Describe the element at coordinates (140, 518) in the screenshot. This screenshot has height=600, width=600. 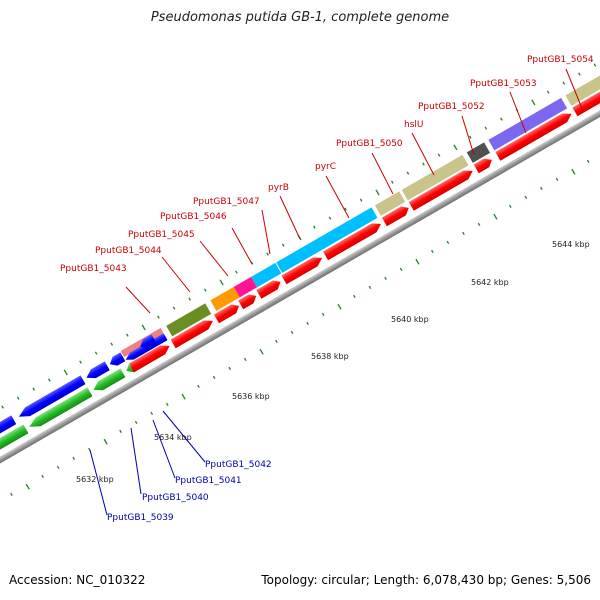
I see `gene-label: PputGB1_5039` at that location.